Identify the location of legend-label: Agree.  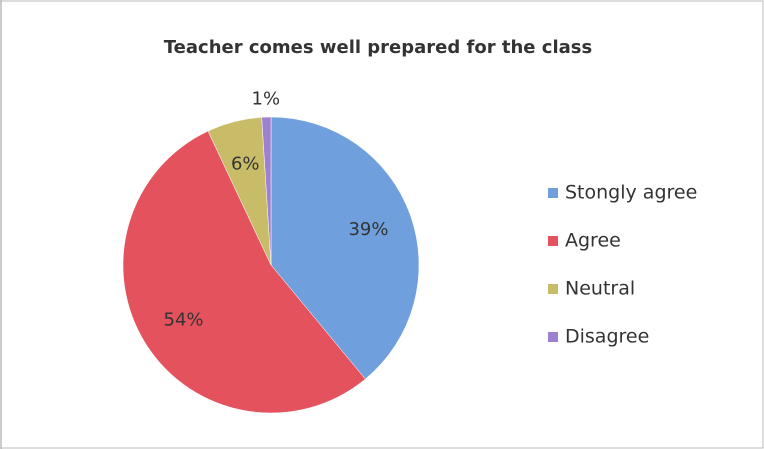
(593, 241).